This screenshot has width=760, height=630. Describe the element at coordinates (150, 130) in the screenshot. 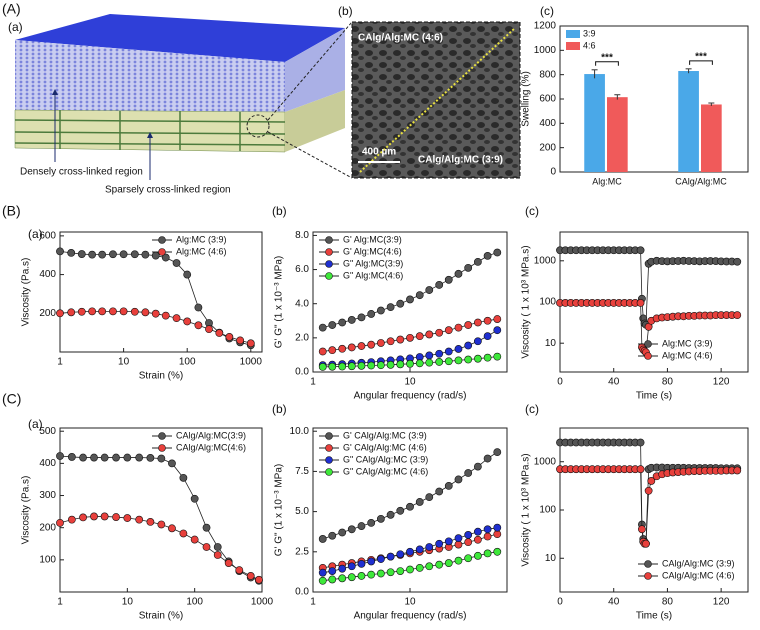

I see `fibers` at that location.